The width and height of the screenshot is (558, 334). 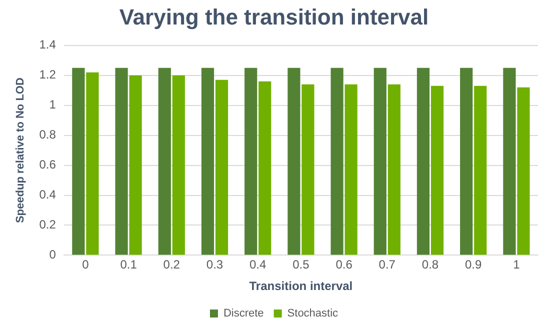 I want to click on x-tick-label: 0.7, so click(x=387, y=265).